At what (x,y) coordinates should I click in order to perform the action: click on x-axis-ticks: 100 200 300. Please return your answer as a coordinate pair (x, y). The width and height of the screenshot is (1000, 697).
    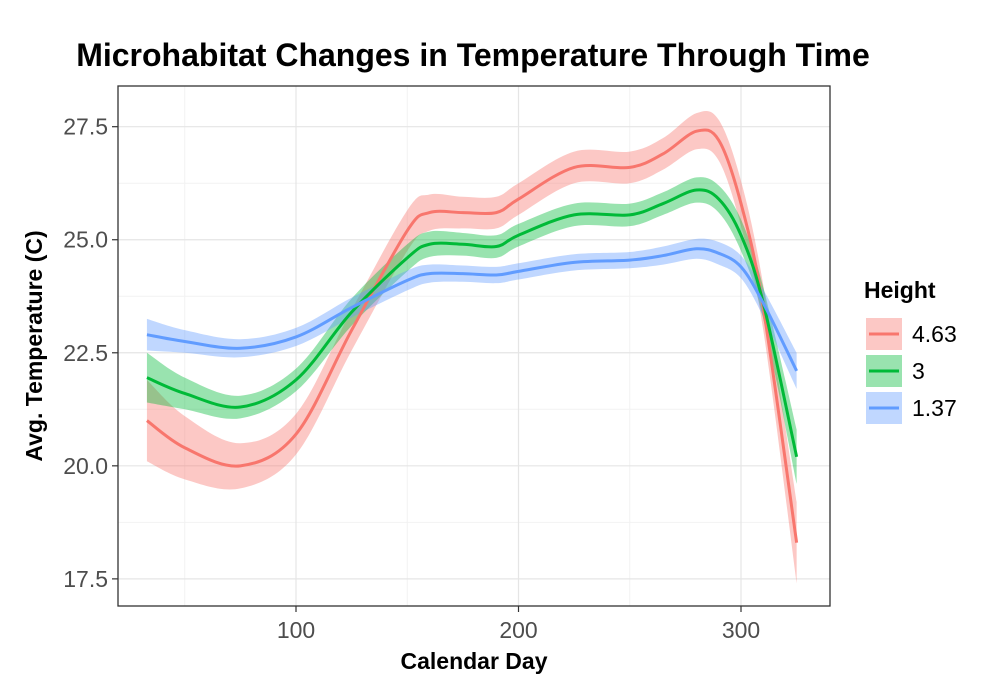
    Looking at the image, I should click on (518, 624).